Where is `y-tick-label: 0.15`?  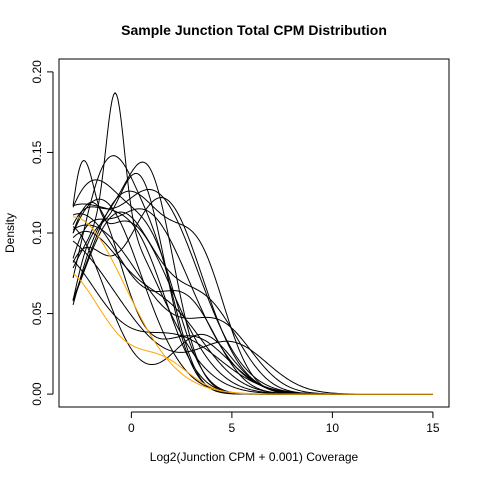 y-tick-label: 0.15 is located at coordinates (37, 152).